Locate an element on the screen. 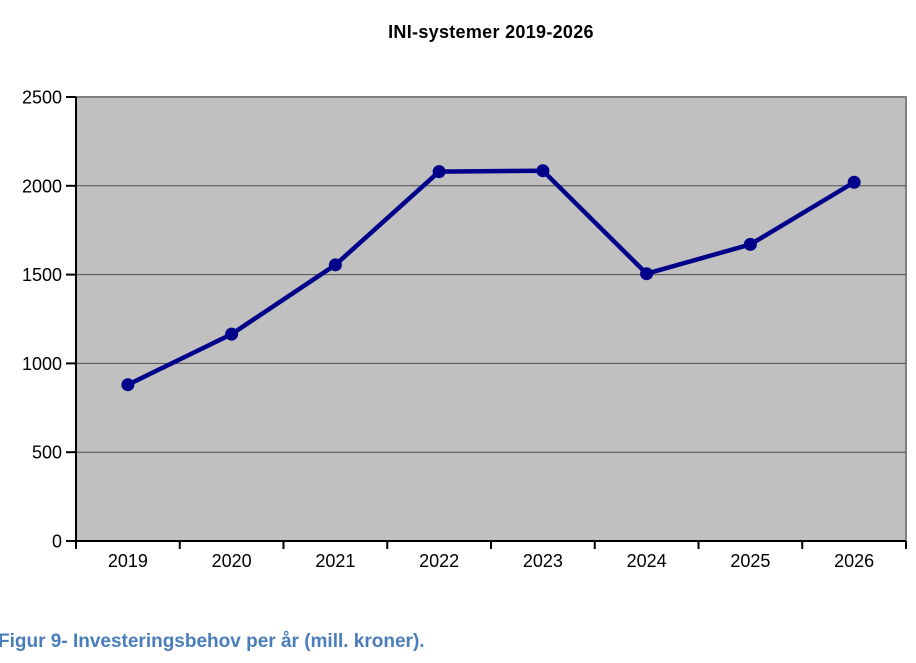  y-axis-label: 2500 is located at coordinates (42, 98).